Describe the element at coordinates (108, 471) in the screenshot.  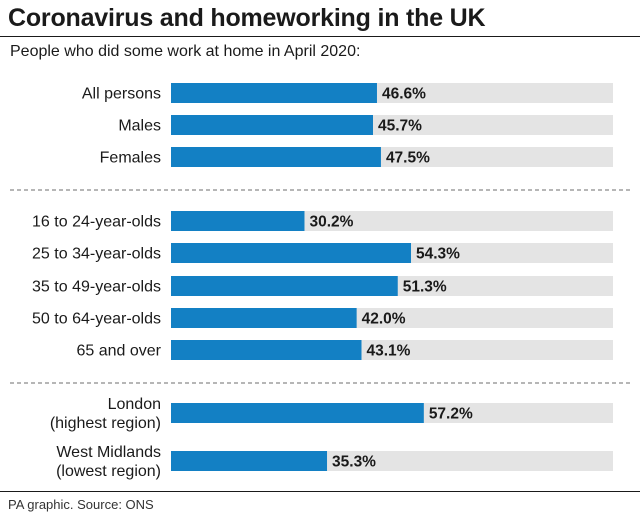
I see `category-label: (lowest region)` at that location.